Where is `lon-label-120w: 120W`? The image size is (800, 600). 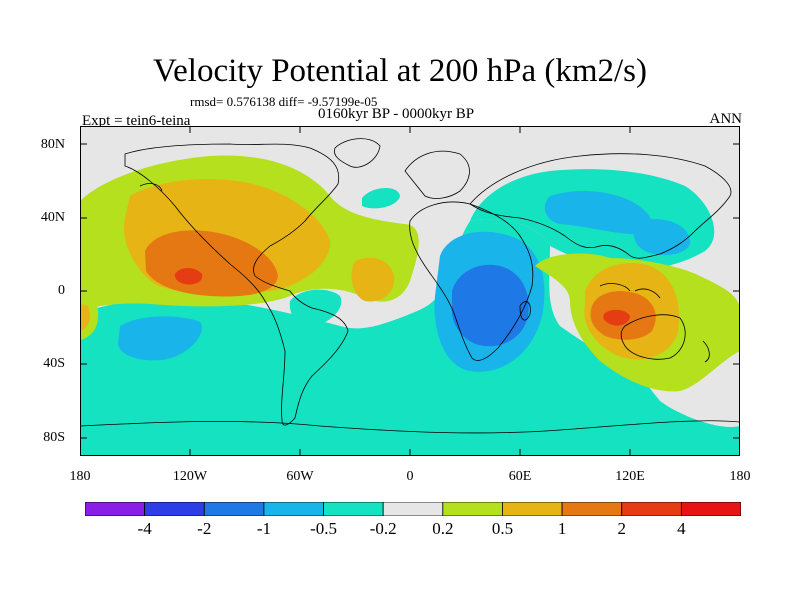 lon-label-120w: 120W is located at coordinates (190, 476).